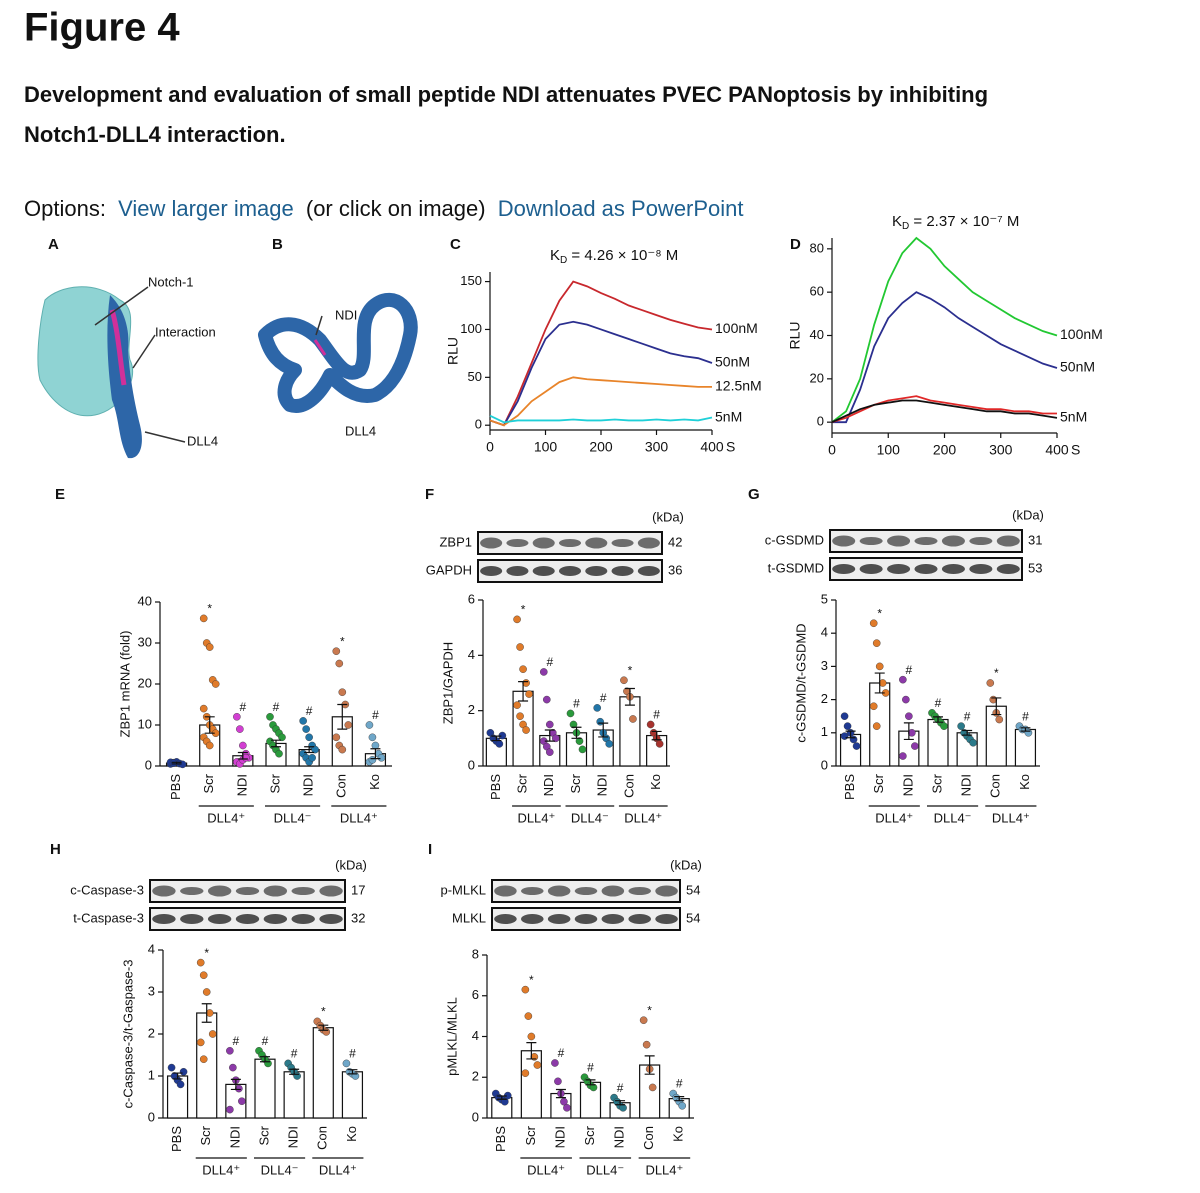  Describe the element at coordinates (108, 917) in the screenshot. I see `blot-label: t-Caspase-3` at that location.